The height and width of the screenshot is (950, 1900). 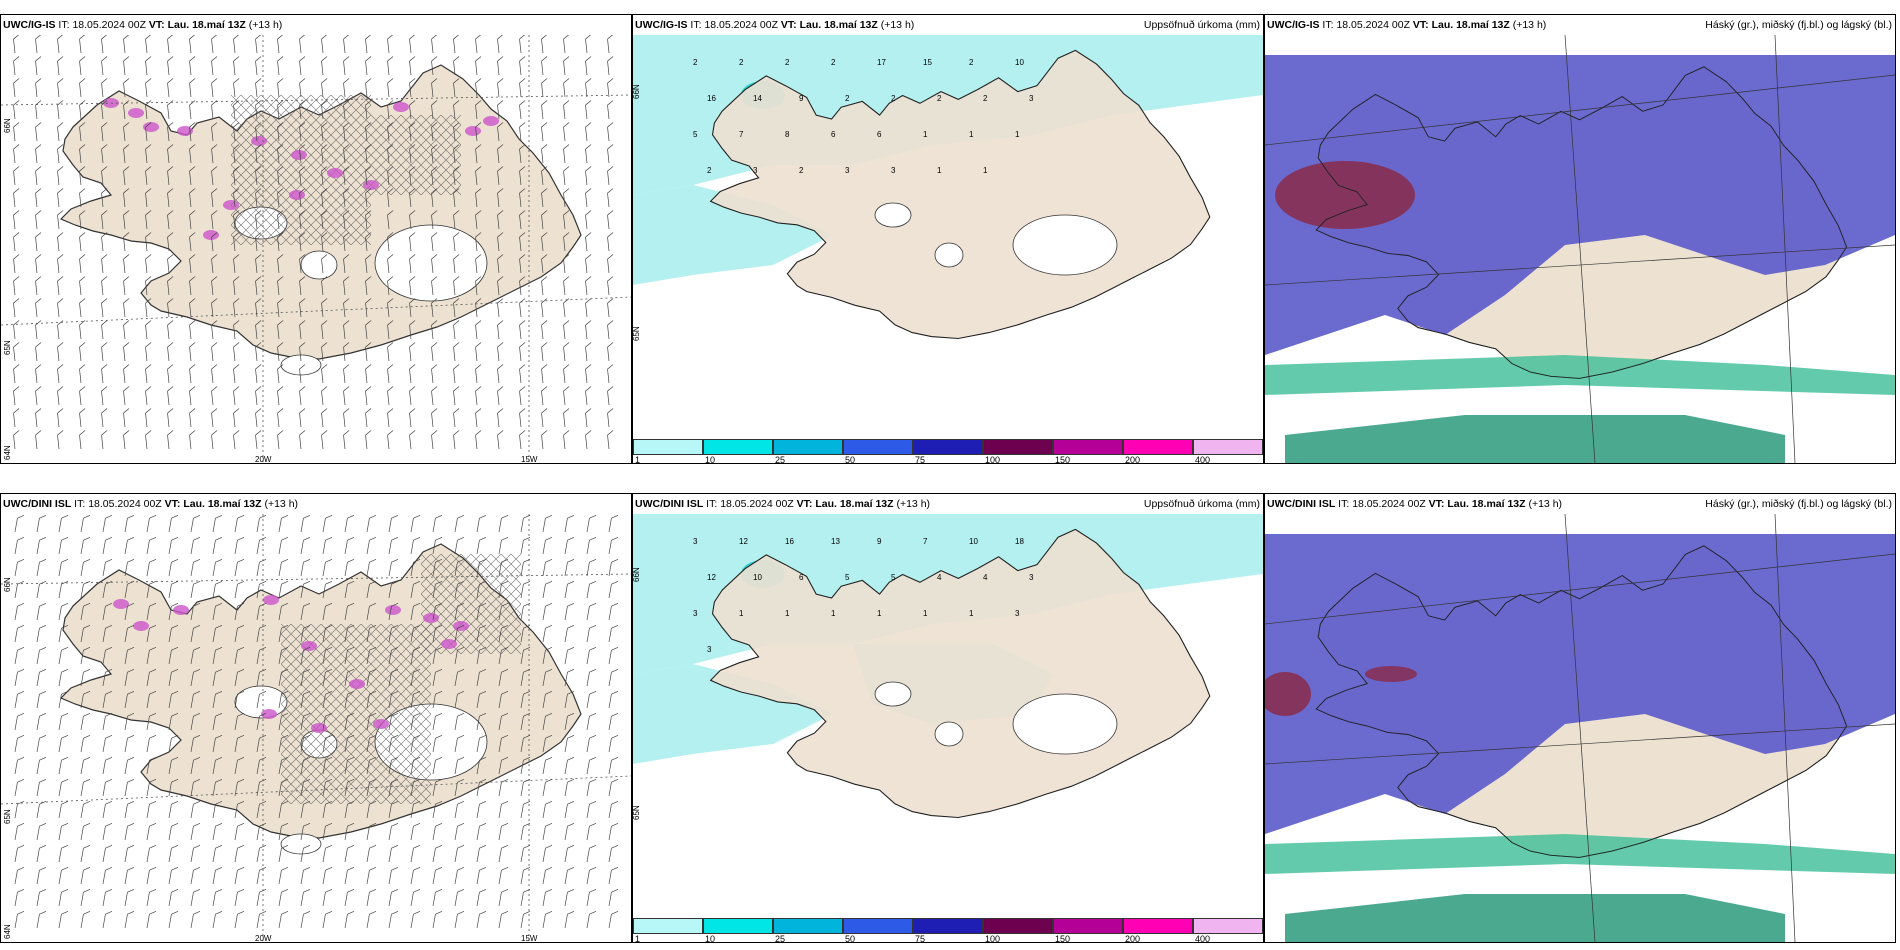 I want to click on lead-time: (+13 h), so click(x=1529, y=25).